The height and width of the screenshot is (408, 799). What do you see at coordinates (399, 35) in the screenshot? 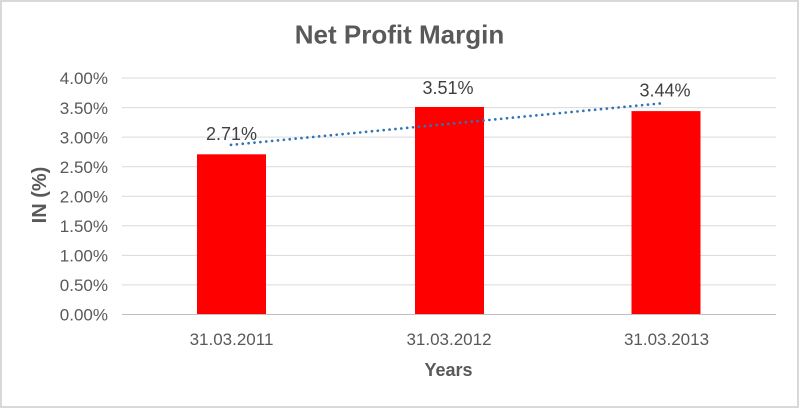
I see `svg-text: Net Profit Margin` at bounding box center [399, 35].